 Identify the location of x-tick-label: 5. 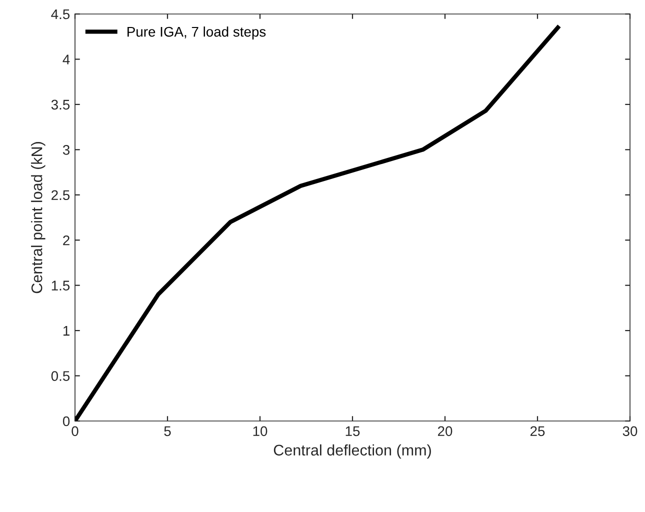
(167, 431).